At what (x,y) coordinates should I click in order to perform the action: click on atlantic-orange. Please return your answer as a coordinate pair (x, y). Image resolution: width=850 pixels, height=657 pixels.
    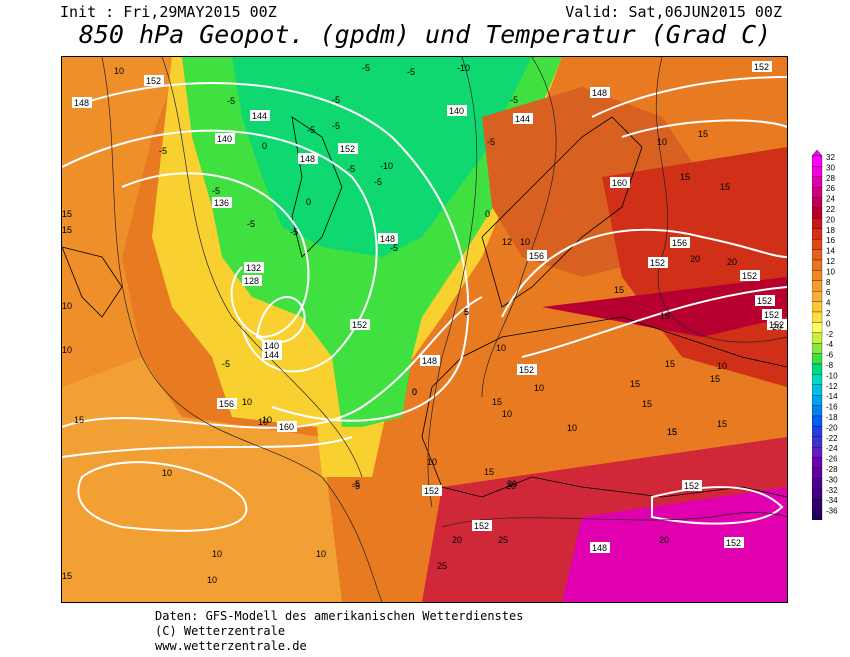
    Looking at the image, I should click on (122, 222).